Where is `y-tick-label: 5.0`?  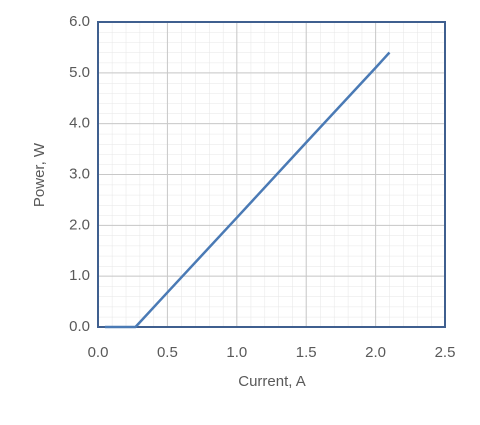 y-tick-label: 5.0 is located at coordinates (79, 72).